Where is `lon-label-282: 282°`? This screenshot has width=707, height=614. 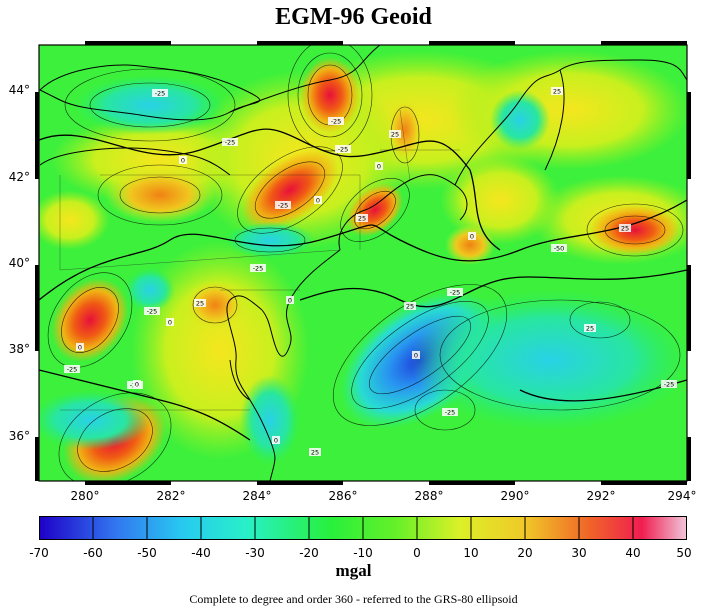
lon-label-282: 282° is located at coordinates (171, 496).